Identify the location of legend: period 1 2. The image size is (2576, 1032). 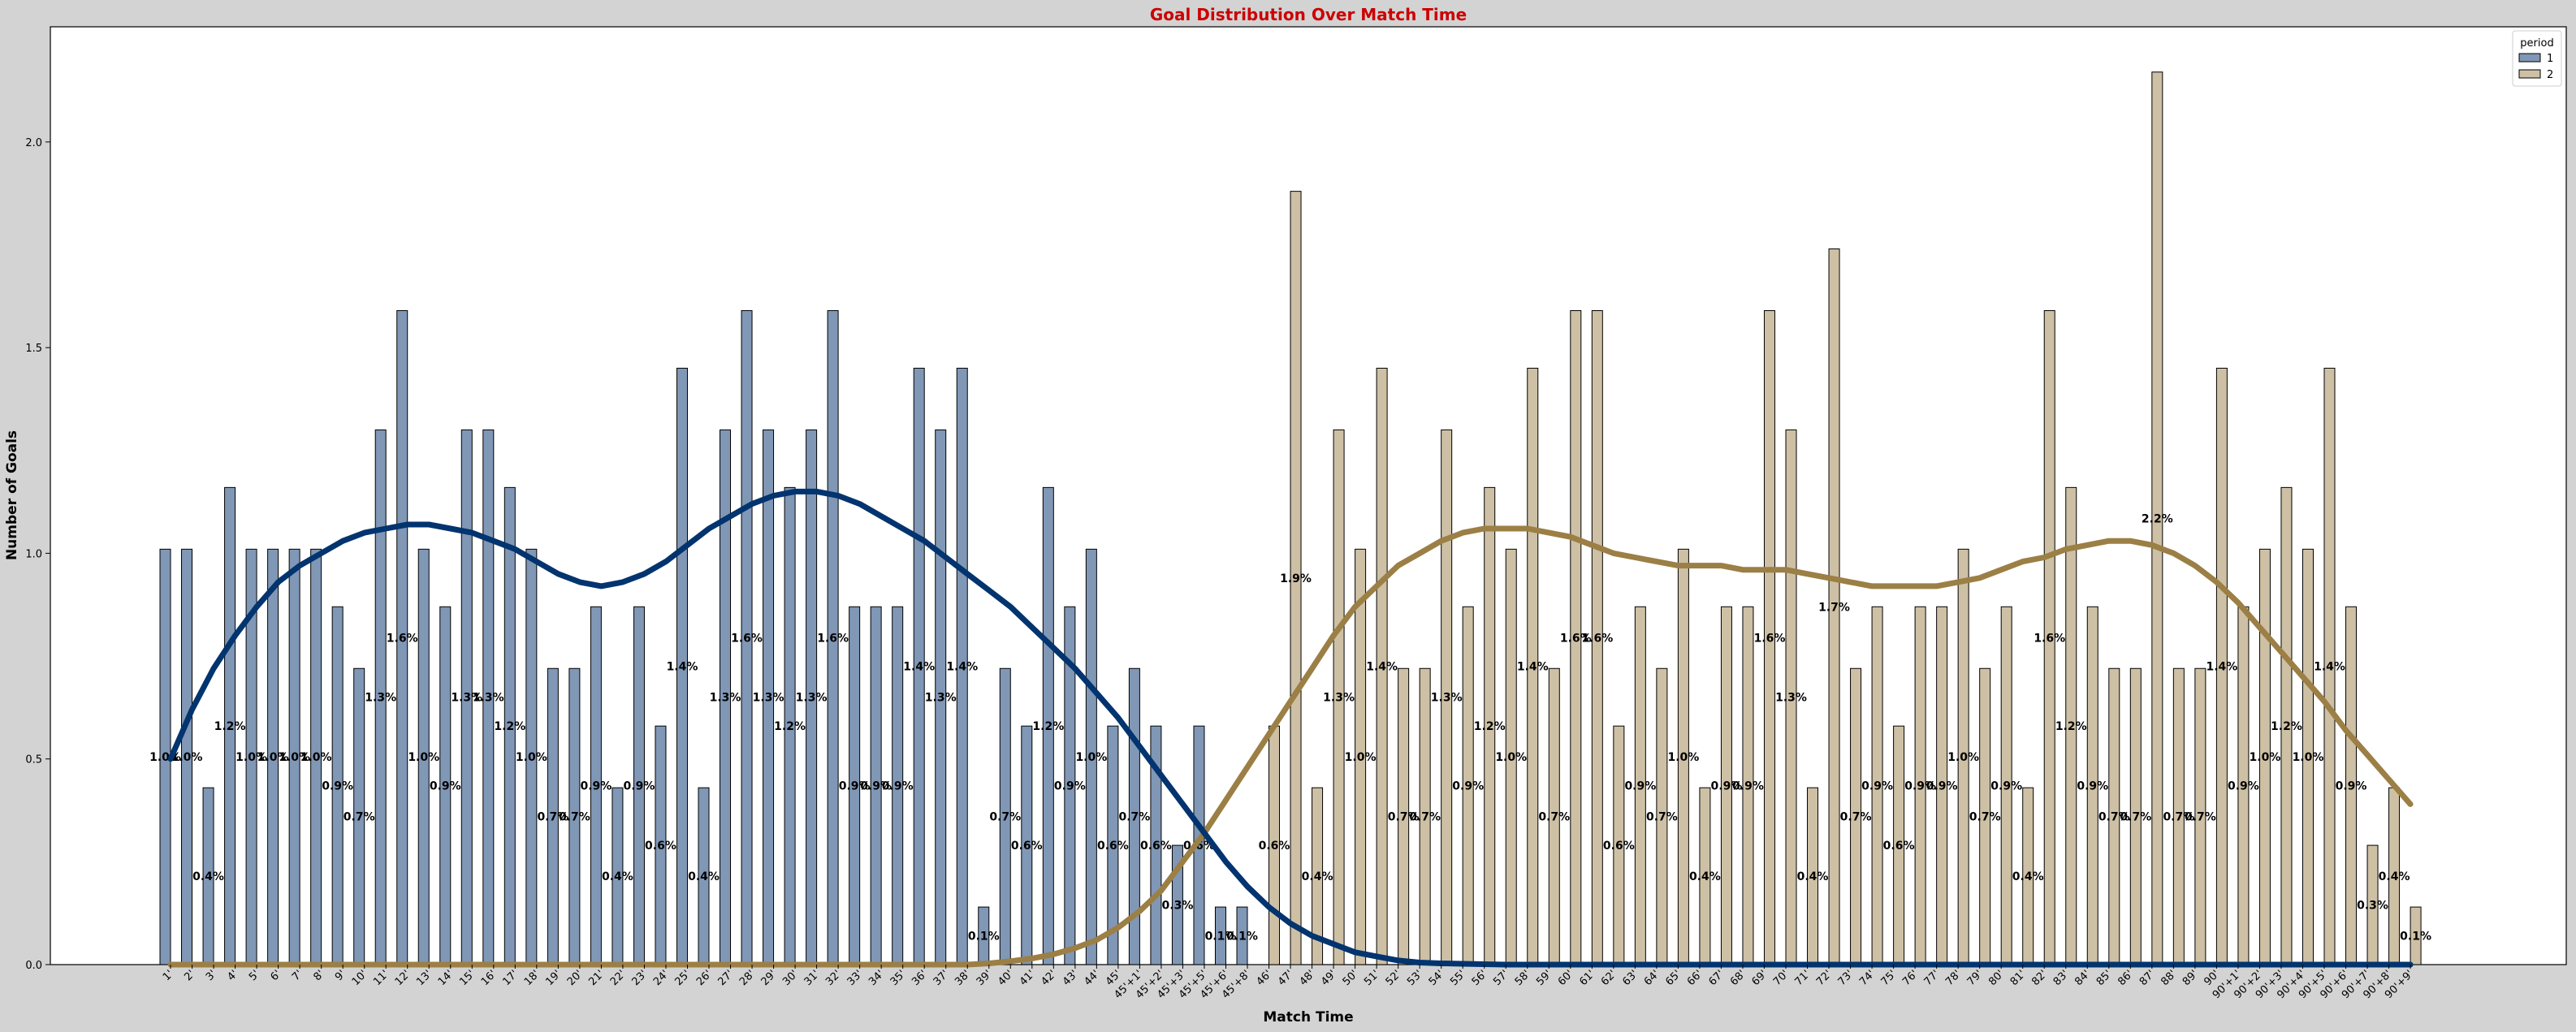
(2537, 59).